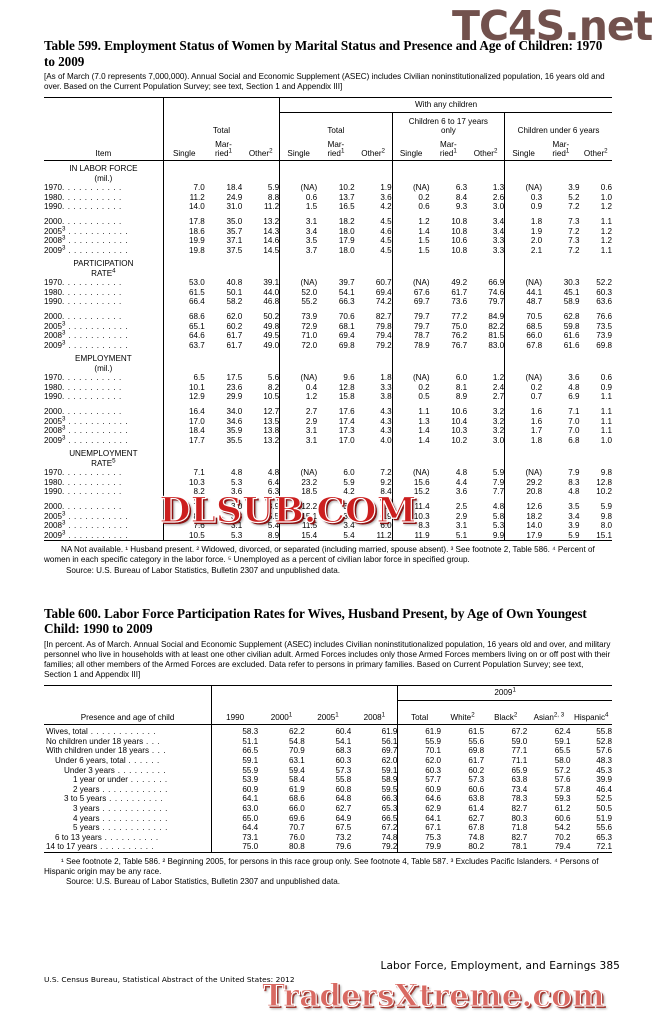  Describe the element at coordinates (606, 197) in the screenshot. I see `table-cell: 1.0` at that location.